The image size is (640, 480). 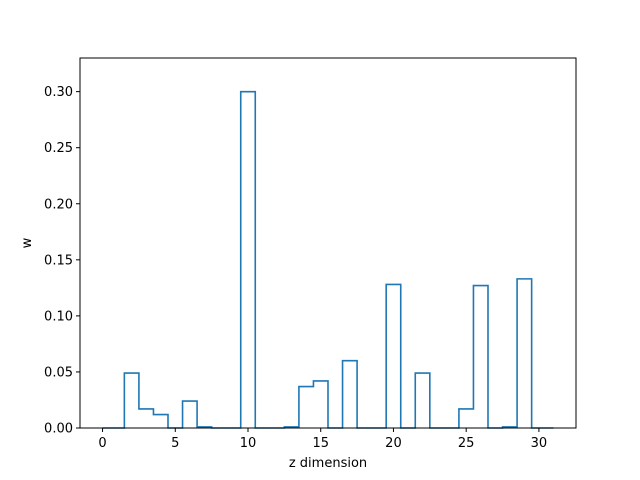 What do you see at coordinates (393, 443) in the screenshot?
I see `x-tick-label: 20` at bounding box center [393, 443].